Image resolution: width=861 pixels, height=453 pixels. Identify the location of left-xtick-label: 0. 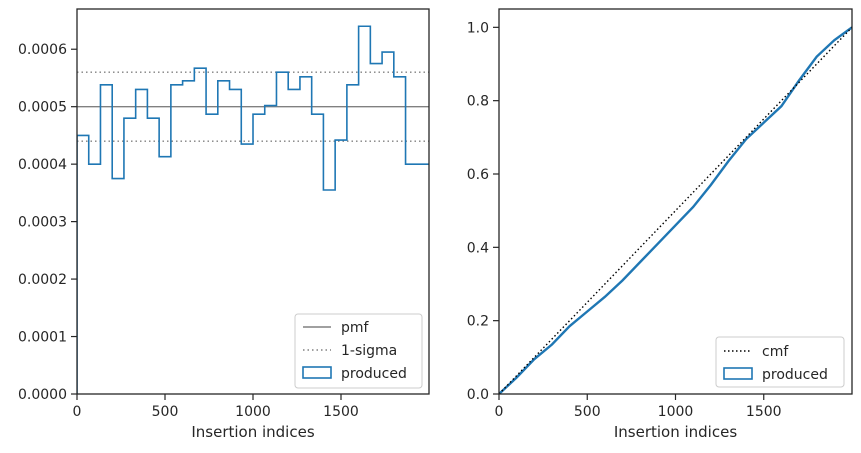
(77, 412).